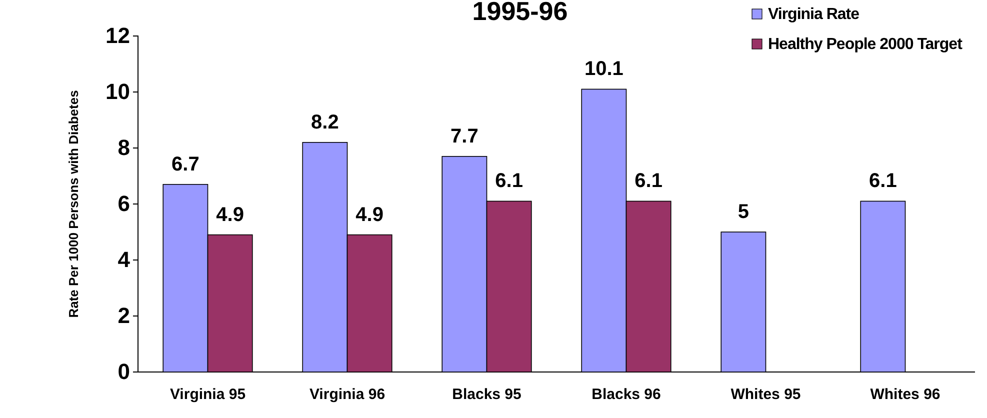 This screenshot has width=987, height=418. What do you see at coordinates (124, 259) in the screenshot?
I see `y-tick-label: 4` at bounding box center [124, 259].